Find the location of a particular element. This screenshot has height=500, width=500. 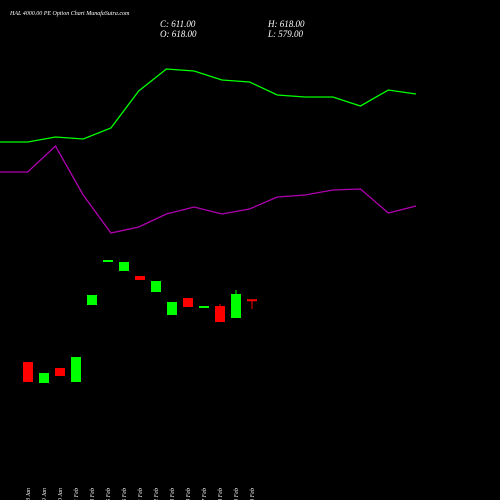

ohlc-high: H: 618.00 is located at coordinates (286, 24).